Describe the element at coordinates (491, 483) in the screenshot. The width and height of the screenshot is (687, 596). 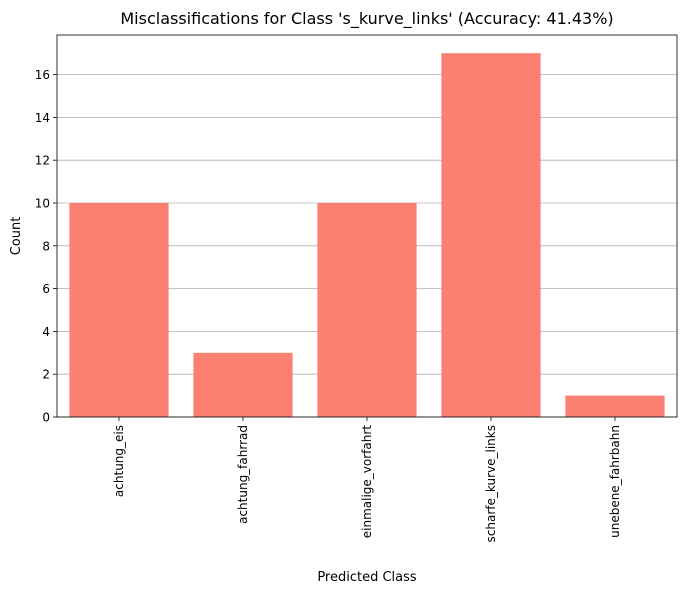
I see `x-tick-label: scharfe_kurve_links` at that location.